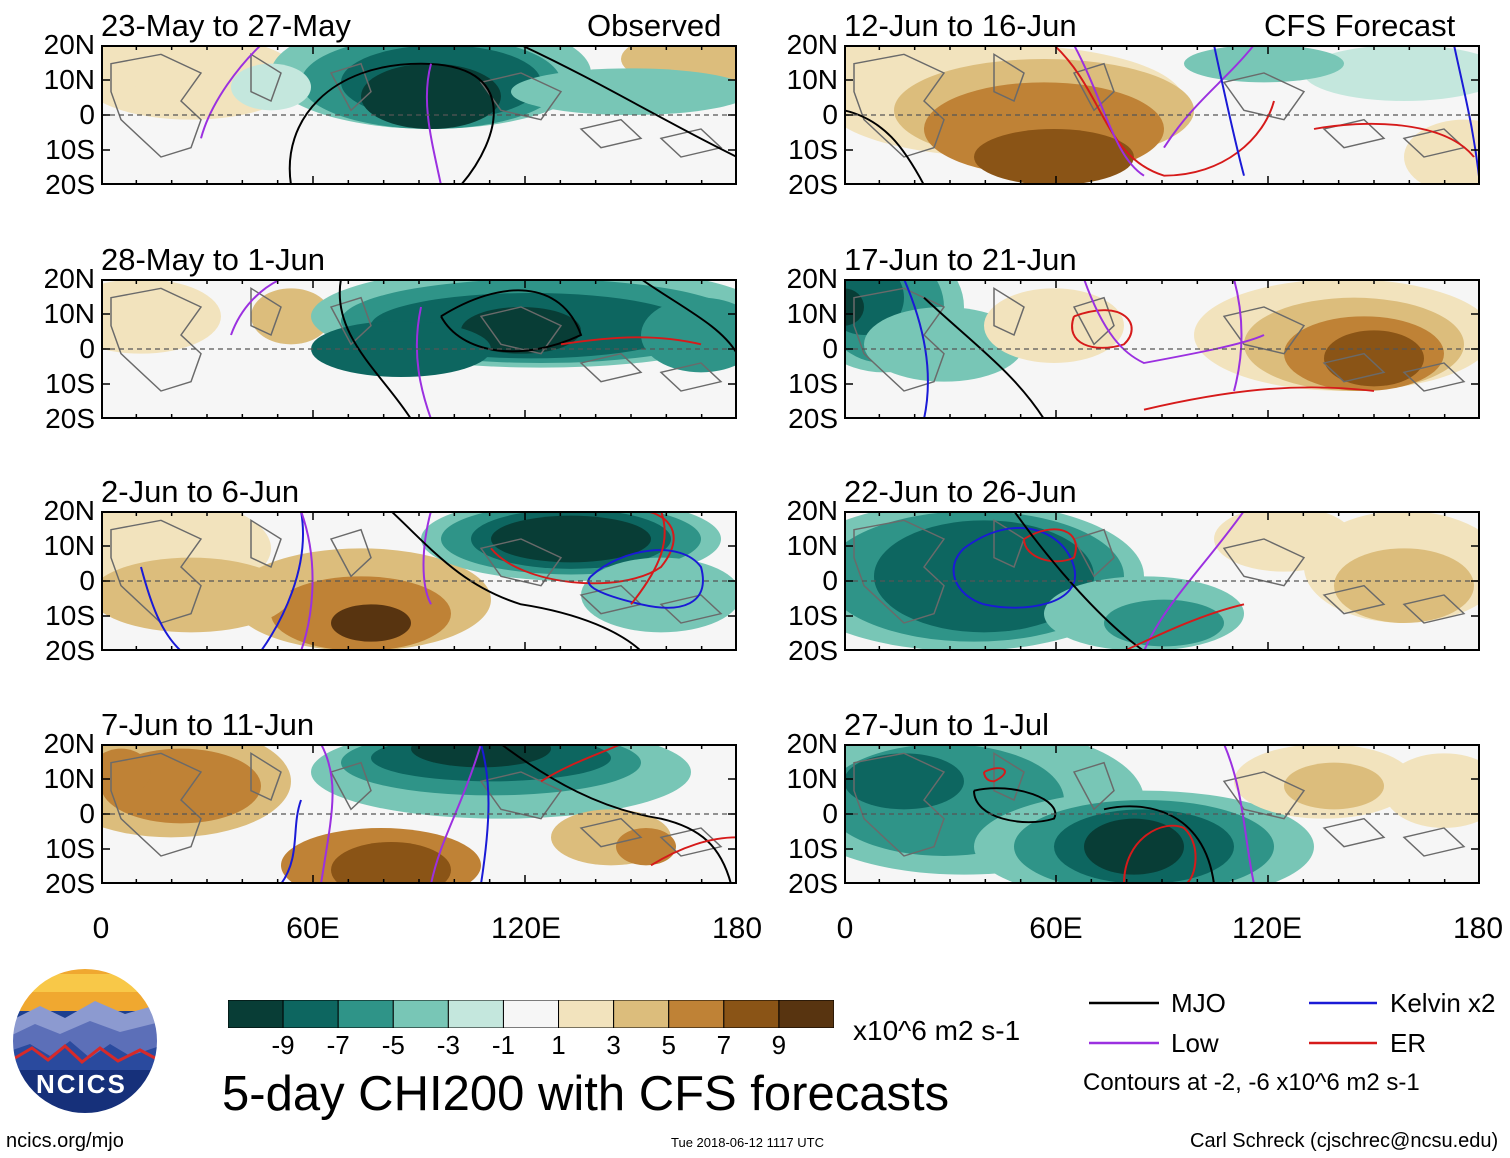  Describe the element at coordinates (947, 724) in the screenshot. I see `panel-title-right-3: 27-Jun to 1-Jul` at that location.